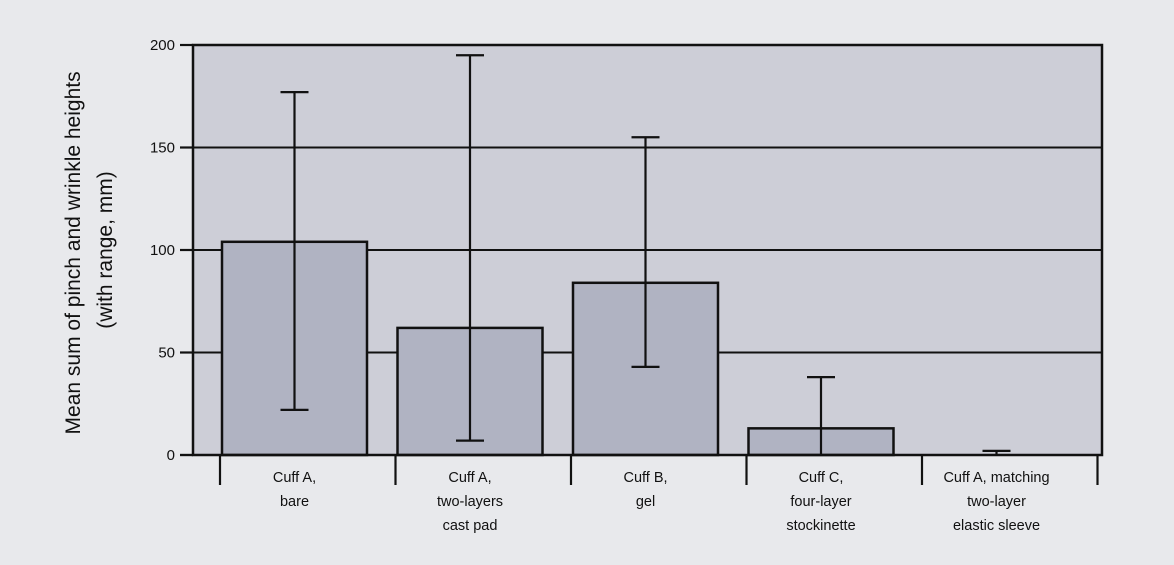 Image resolution: width=1174 pixels, height=565 pixels. I want to click on x-tick-label: Cuff C, four-layer stockinette, so click(820, 502).